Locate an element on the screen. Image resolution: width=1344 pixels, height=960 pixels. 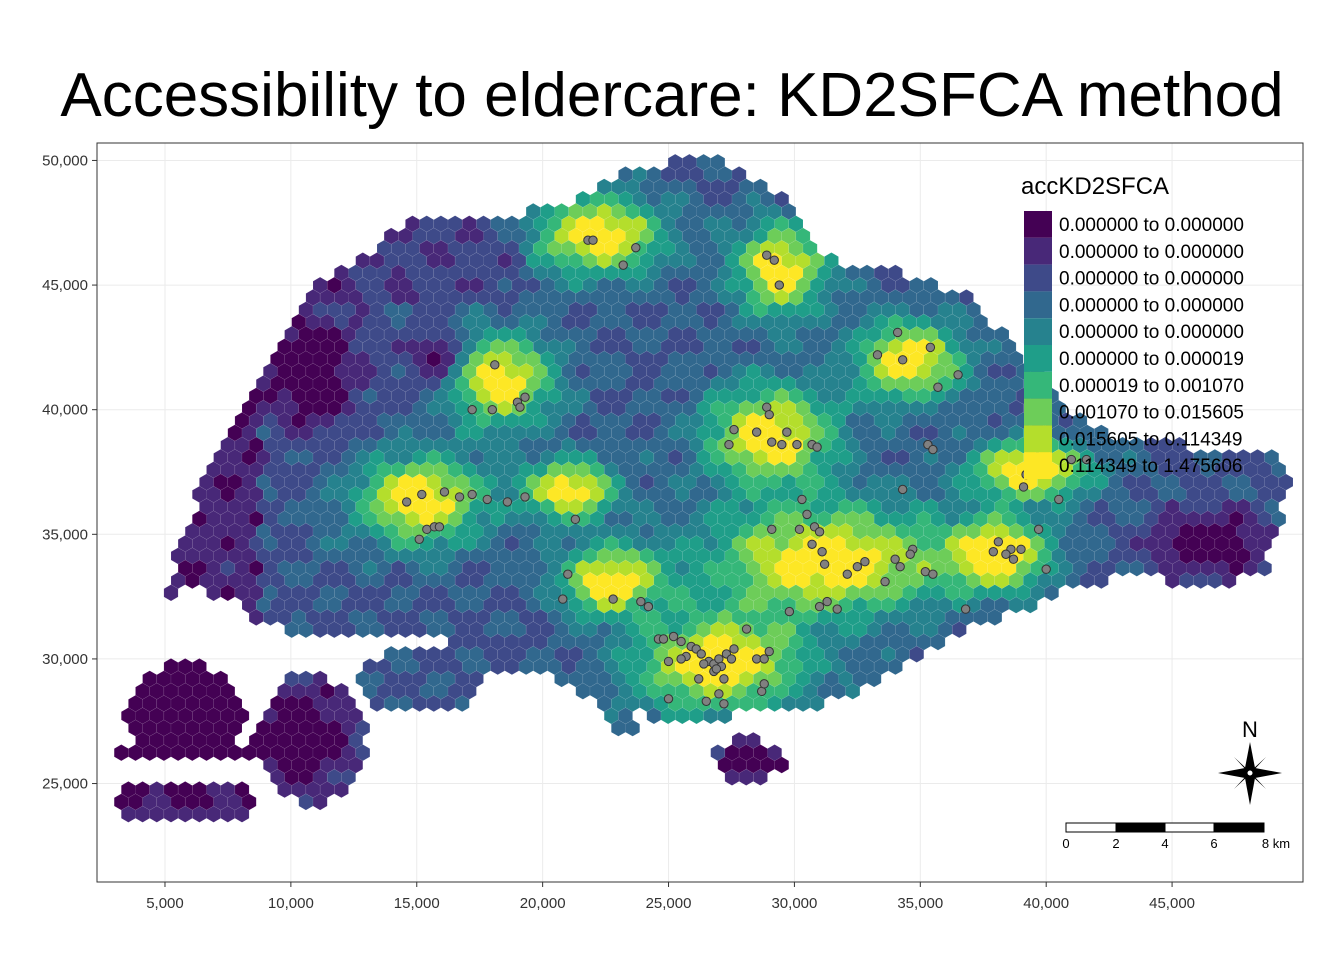
y-axis-tick-label: 50,000 is located at coordinates (65, 160).